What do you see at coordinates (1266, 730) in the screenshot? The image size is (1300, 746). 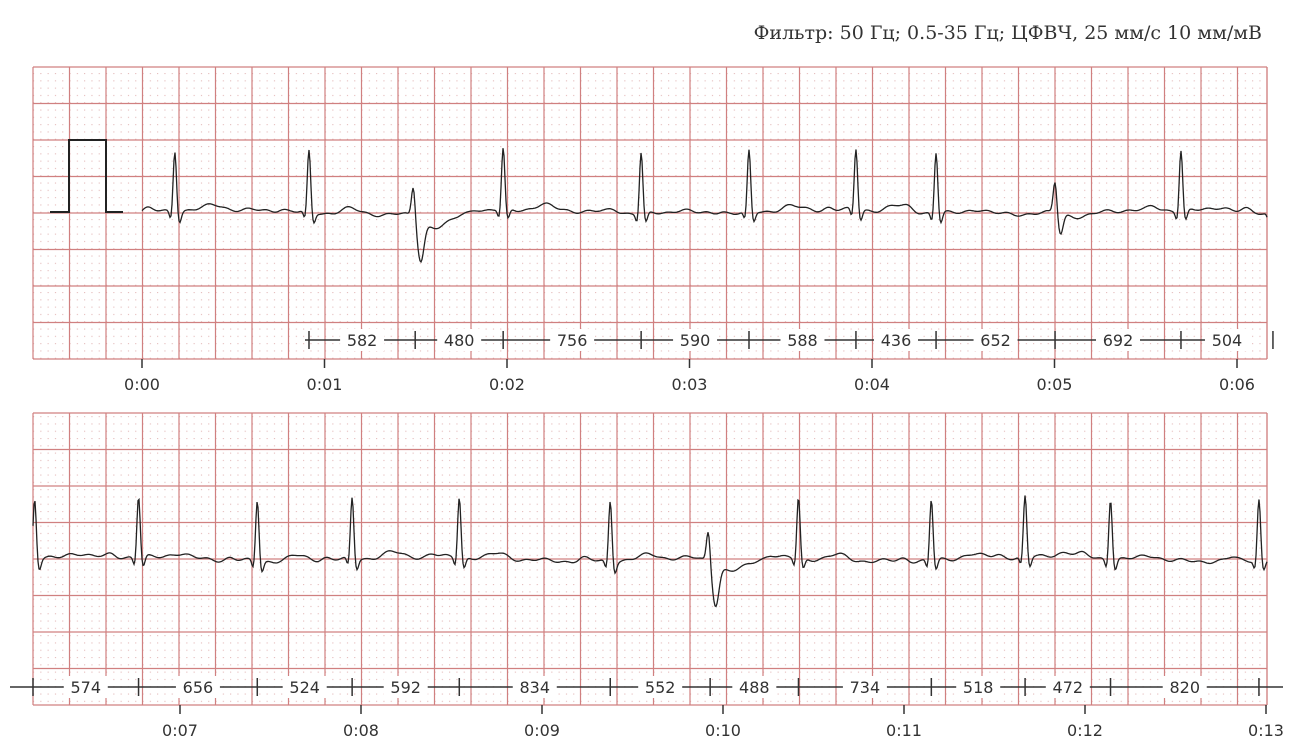 I see `time-tick-label: 0:13` at bounding box center [1266, 730].